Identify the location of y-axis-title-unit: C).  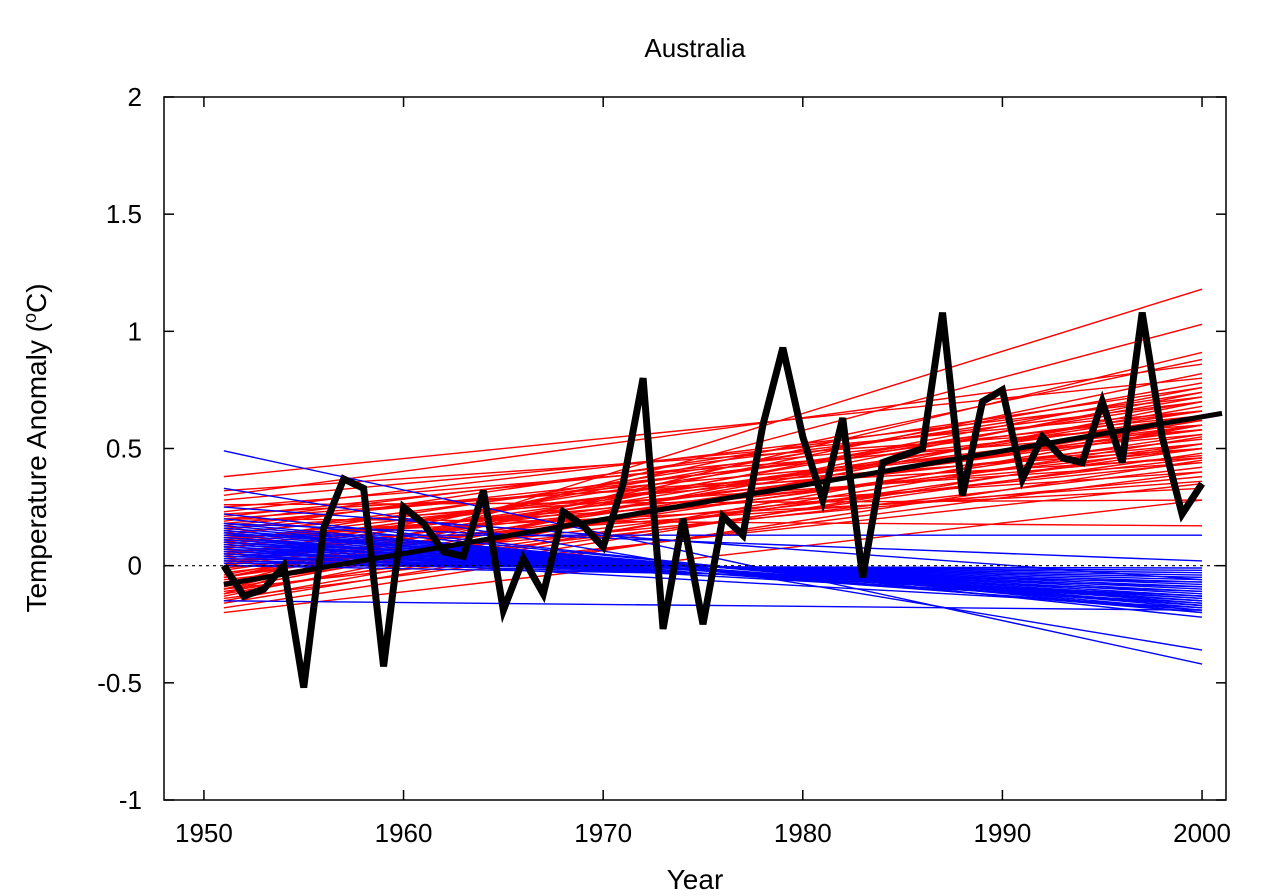
(36, 298).